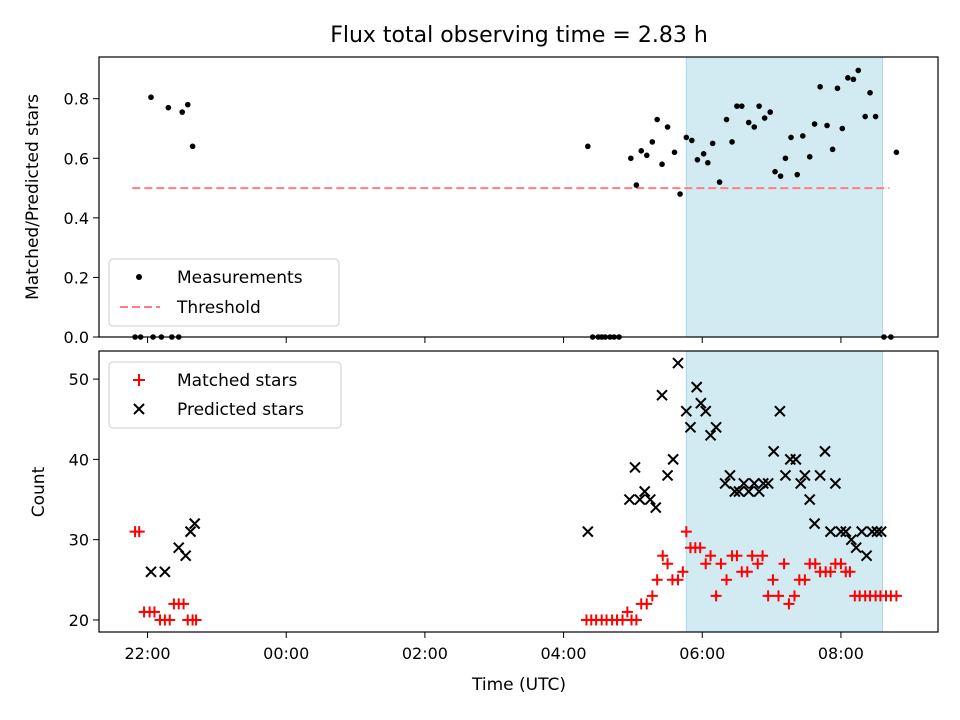  Describe the element at coordinates (139, 277) in the screenshot. I see `legend-measurements-marker` at that location.